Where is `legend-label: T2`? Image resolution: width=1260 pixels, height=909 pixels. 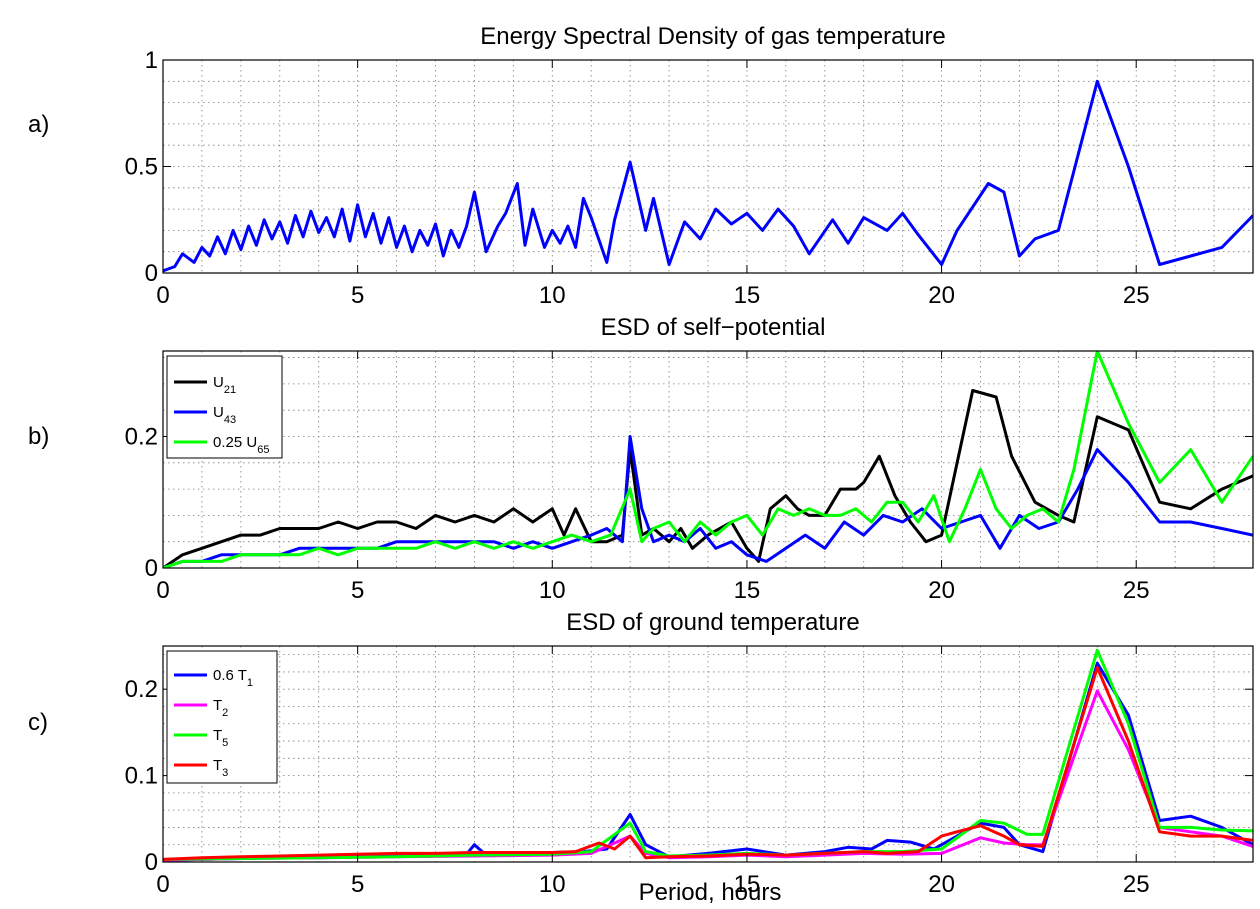
legend-label: T2 is located at coordinates (220, 708).